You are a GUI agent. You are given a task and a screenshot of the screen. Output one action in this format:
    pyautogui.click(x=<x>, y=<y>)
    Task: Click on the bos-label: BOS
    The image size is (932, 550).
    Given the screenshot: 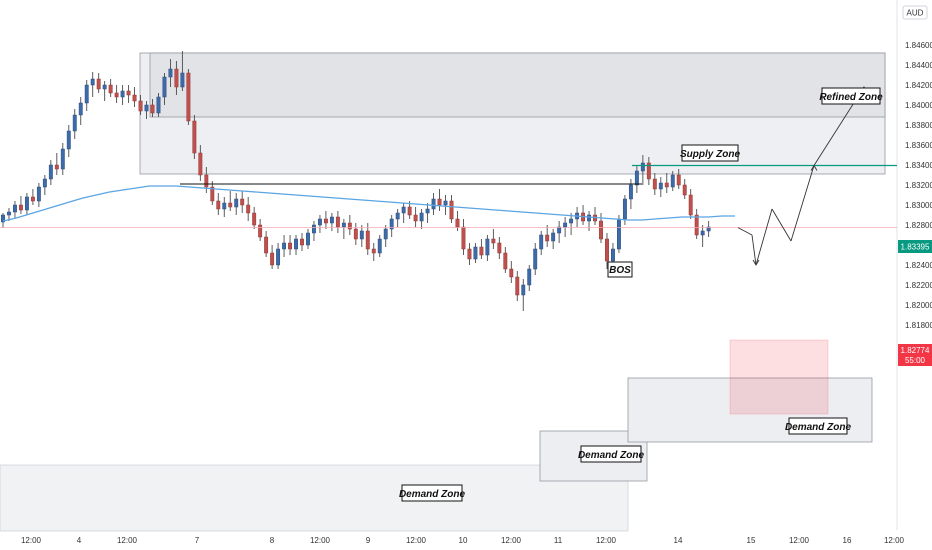 What is the action you would take?
    pyautogui.click(x=620, y=270)
    